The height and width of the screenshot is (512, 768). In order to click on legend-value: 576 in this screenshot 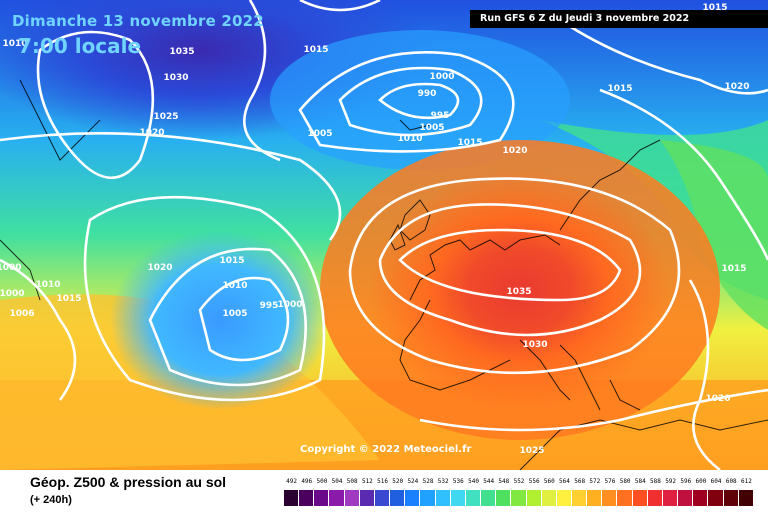, I will do `click(610, 481)`.